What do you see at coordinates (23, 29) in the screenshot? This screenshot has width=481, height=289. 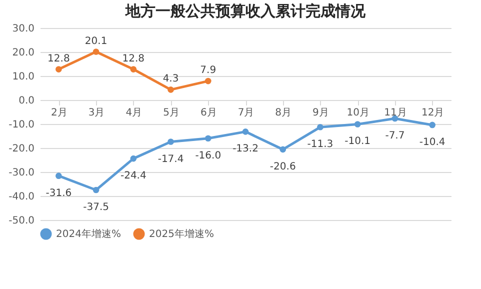 I see `y-tick-label: 30.0` at bounding box center [23, 29].